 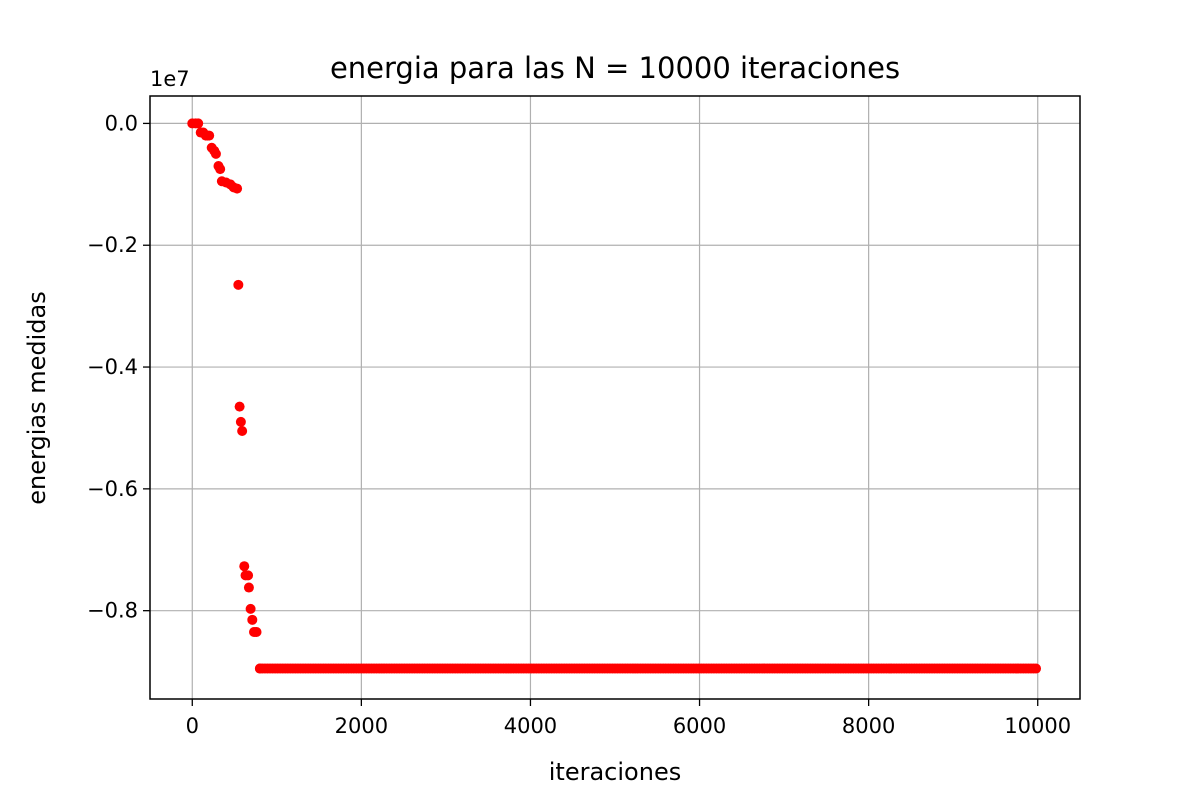 I want to click on y-axis-label: energias medidas, so click(x=37, y=397).